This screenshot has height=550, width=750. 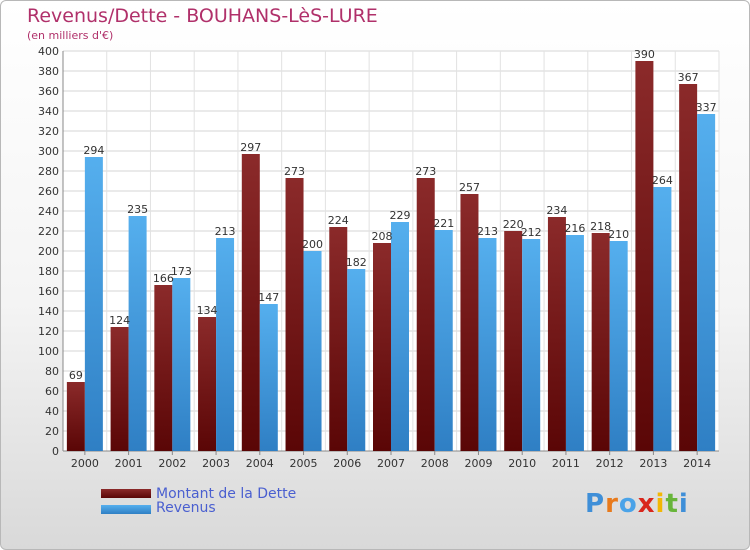 I want to click on value-label-dette: 166, so click(x=163, y=278).